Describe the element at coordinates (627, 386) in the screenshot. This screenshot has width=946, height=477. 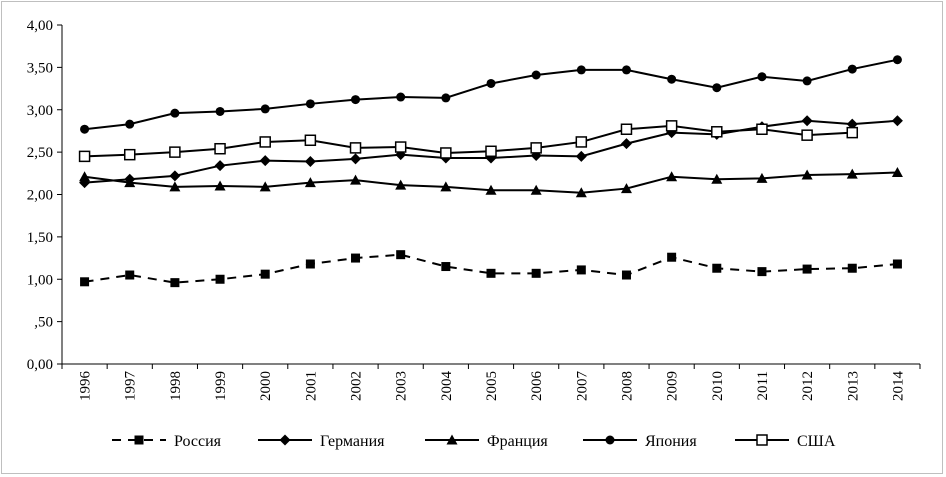
I see `x-tick-label: 2008` at that location.